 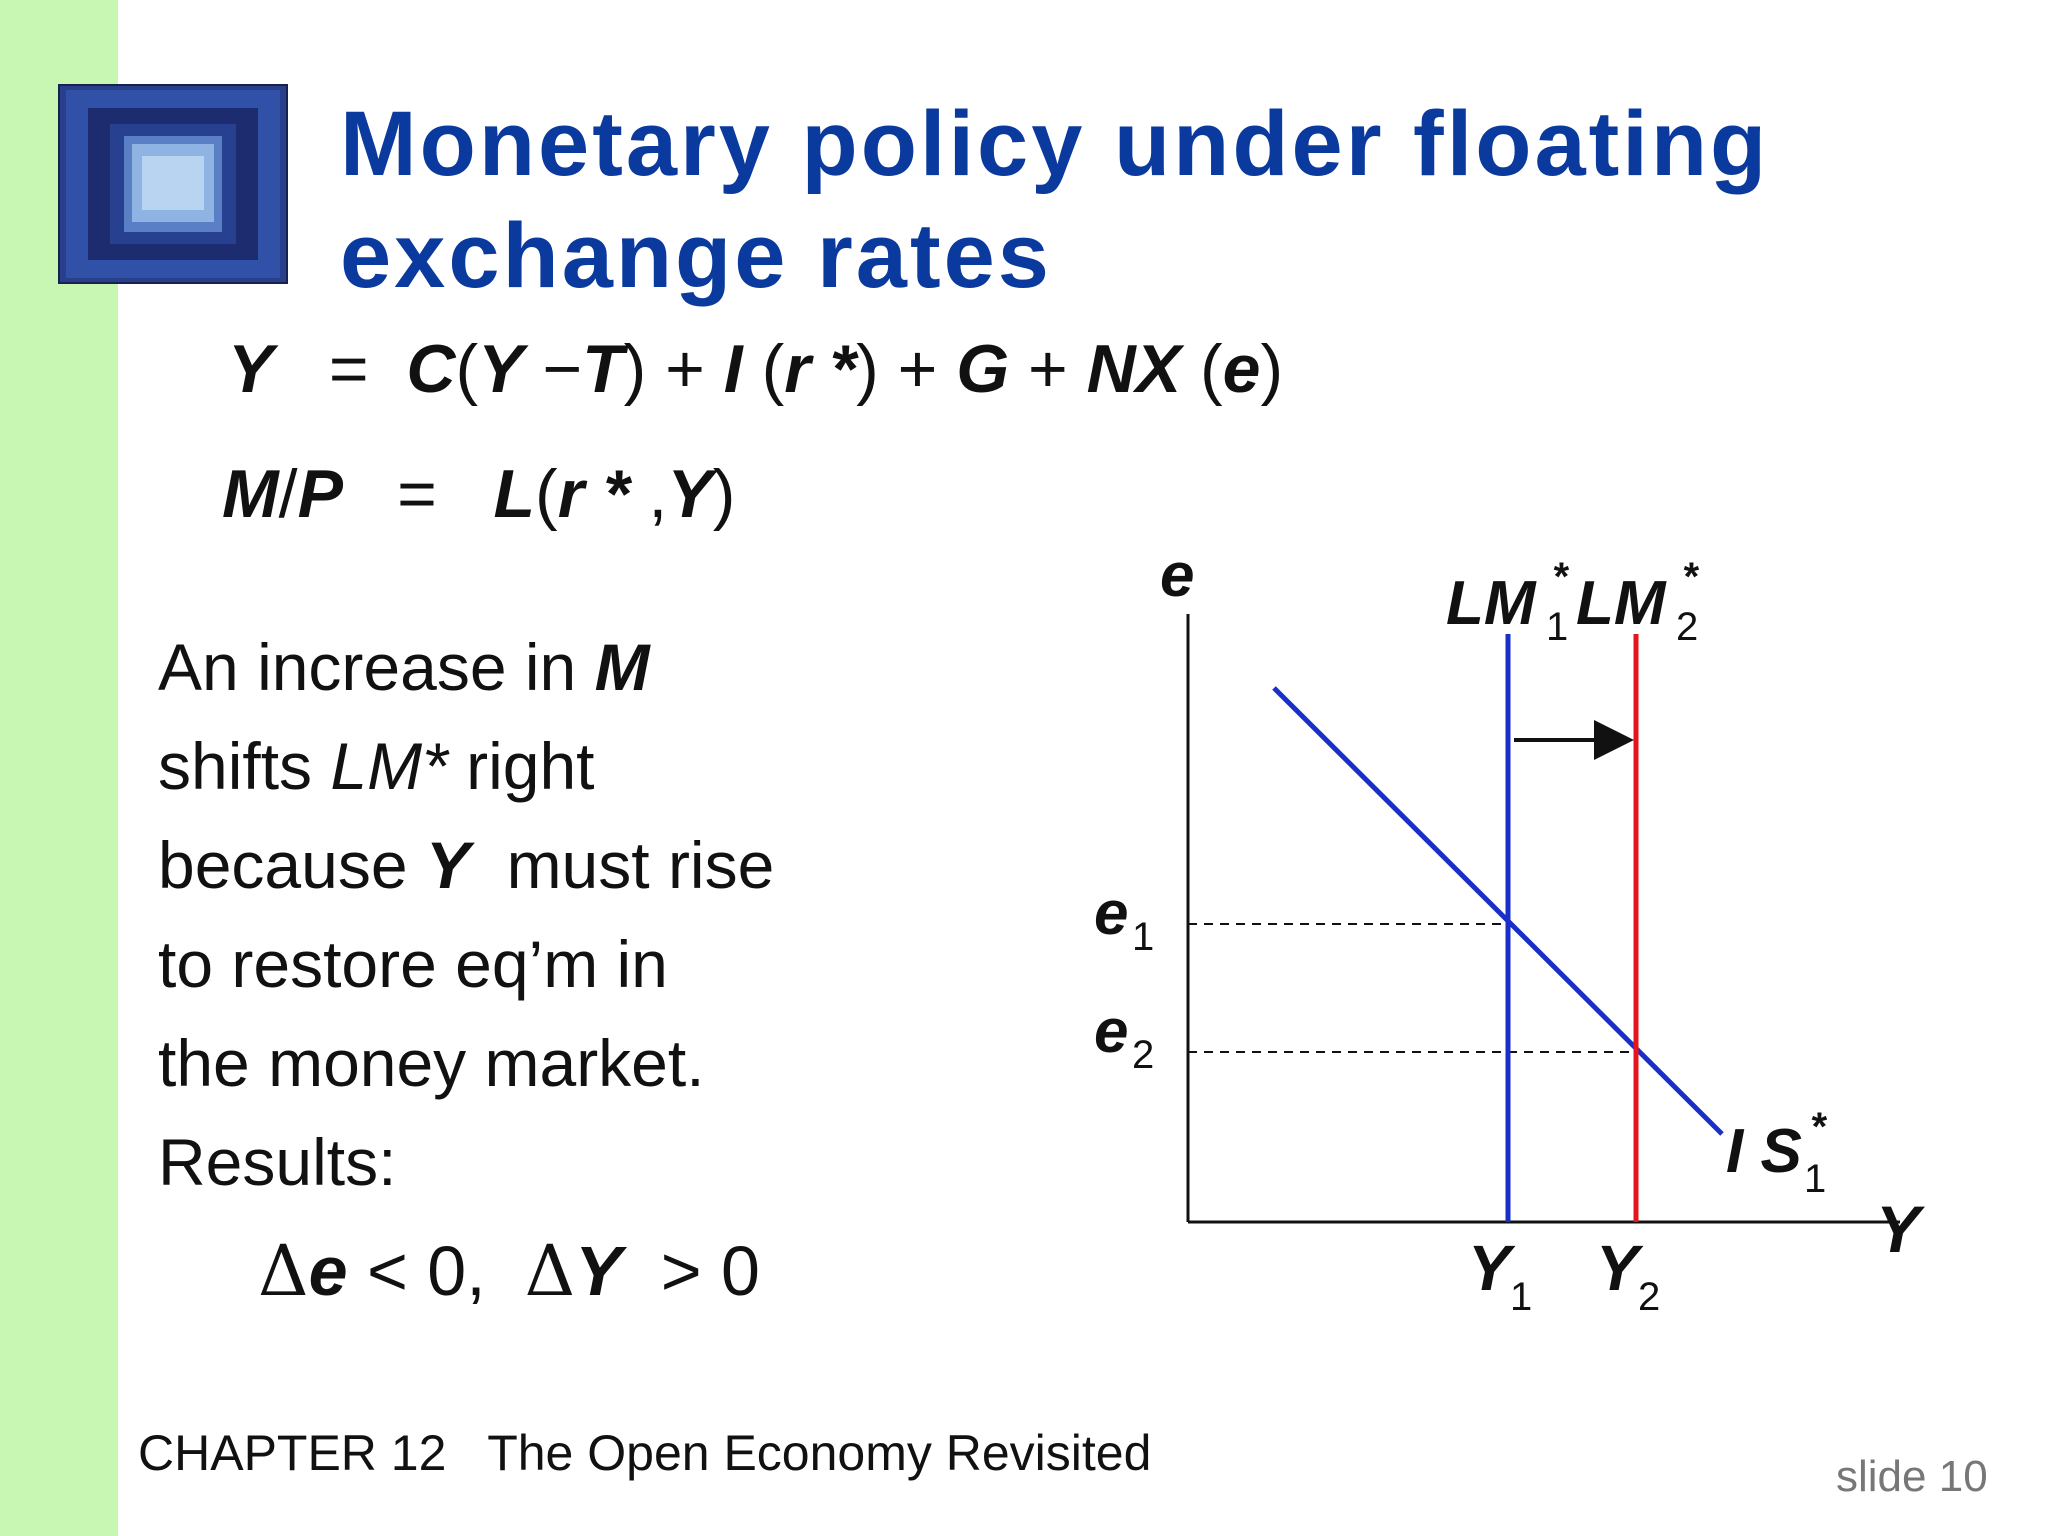 What do you see at coordinates (431, 1063) in the screenshot?
I see `body-line-5: the money market.` at bounding box center [431, 1063].